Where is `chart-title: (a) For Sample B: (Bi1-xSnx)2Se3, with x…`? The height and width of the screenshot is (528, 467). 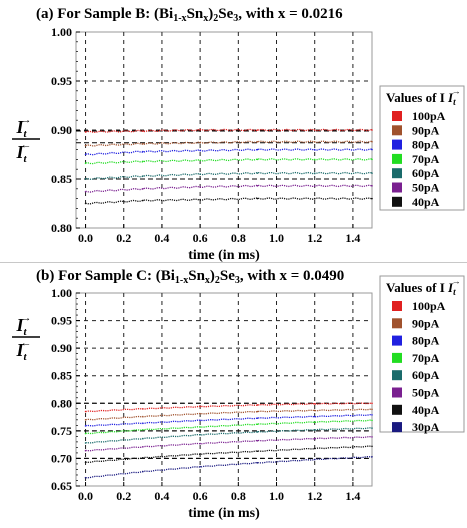
chart-title: (a) For Sample B: (Bi1-xSnx)2Se3, with x… is located at coordinates (189, 15).